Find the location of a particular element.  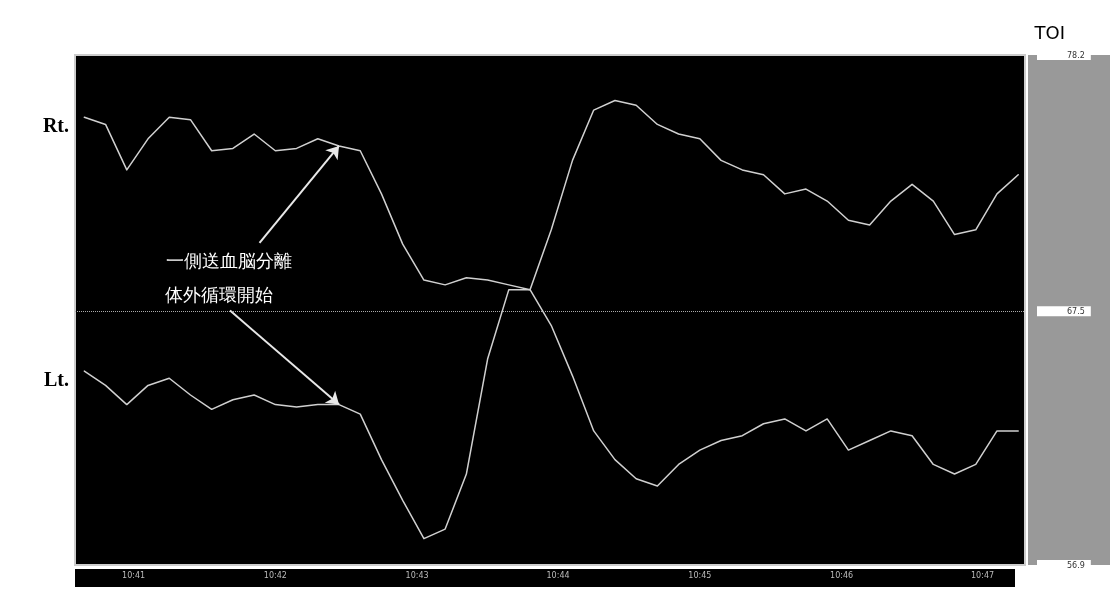

chart-title: TOI is located at coordinates (1049, 32).